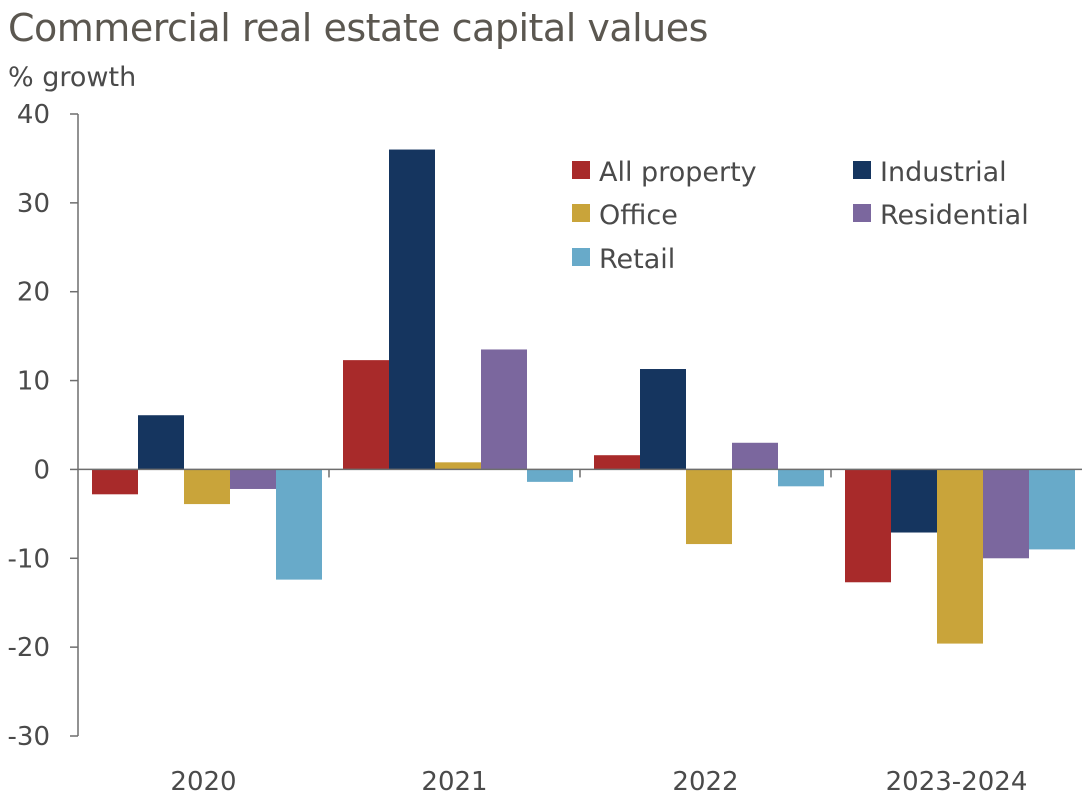  Describe the element at coordinates (253, 479) in the screenshot. I see `bar-residential-2020` at that location.